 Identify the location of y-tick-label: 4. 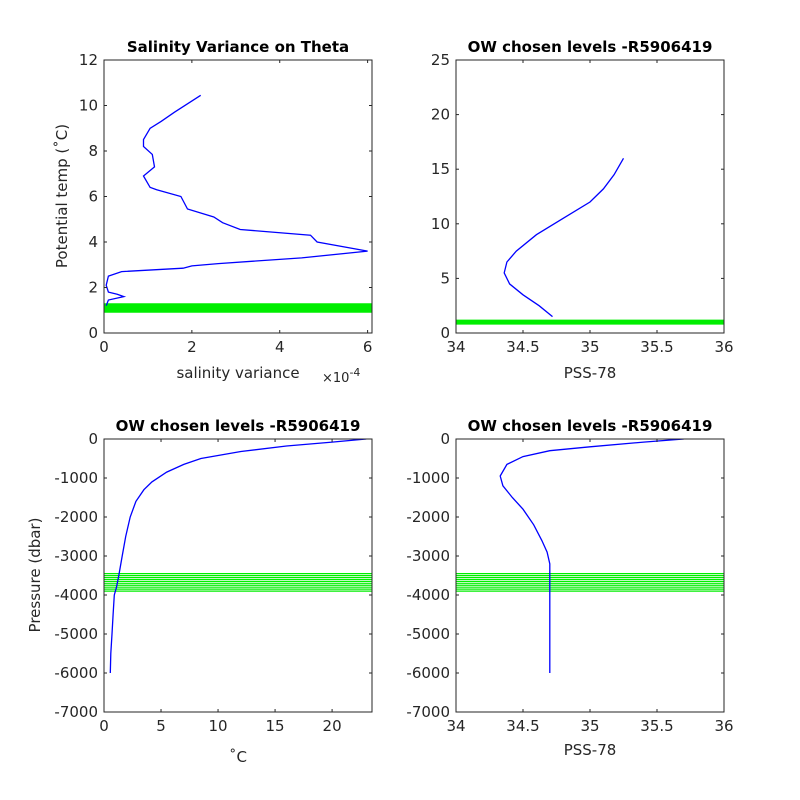
(93, 242).